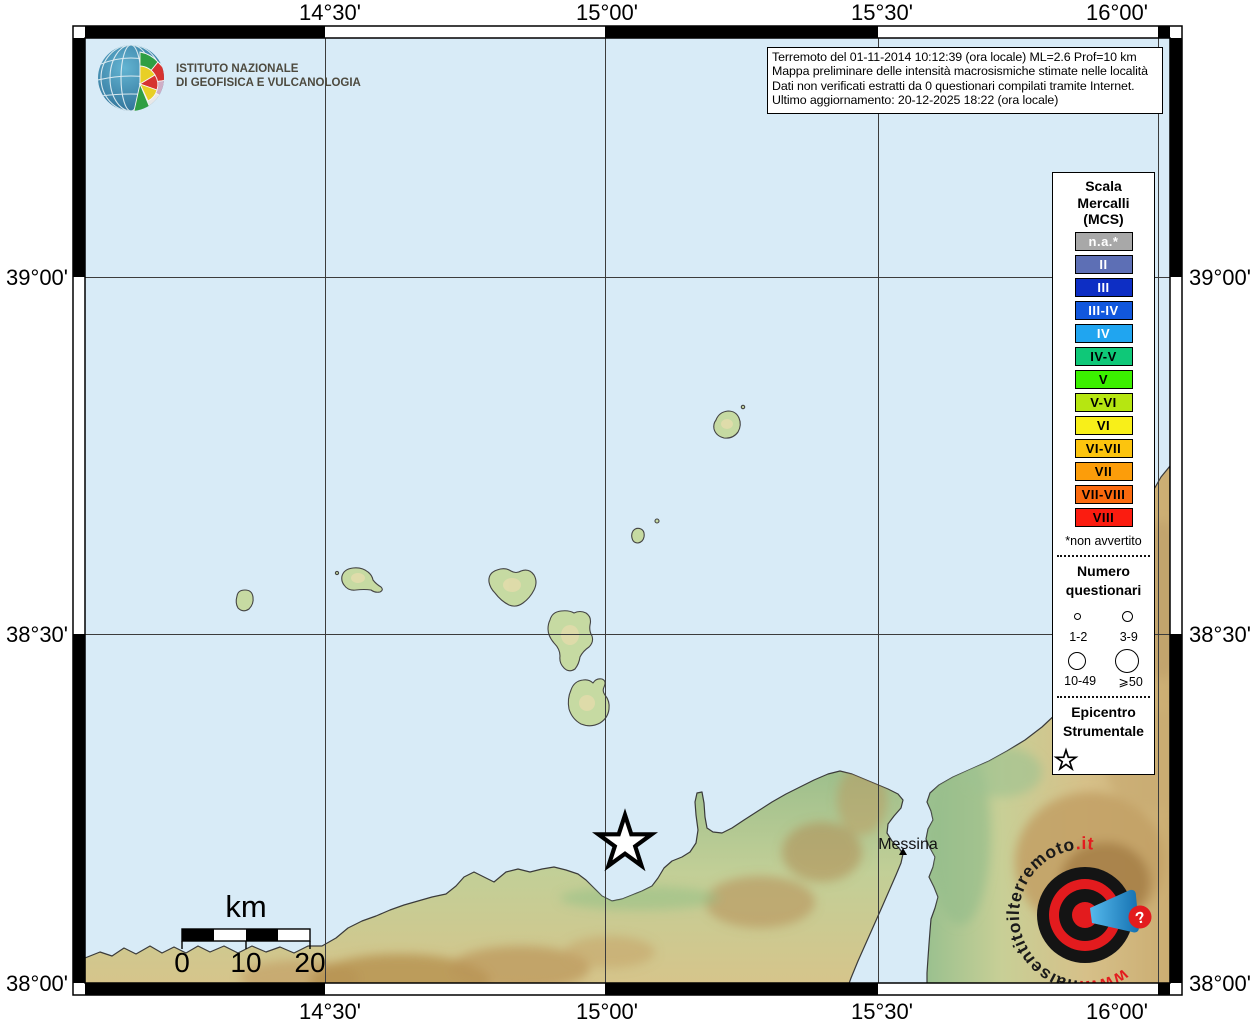 The height and width of the screenshot is (1024, 1255). I want to click on scale-unit-label: km, so click(246, 906).